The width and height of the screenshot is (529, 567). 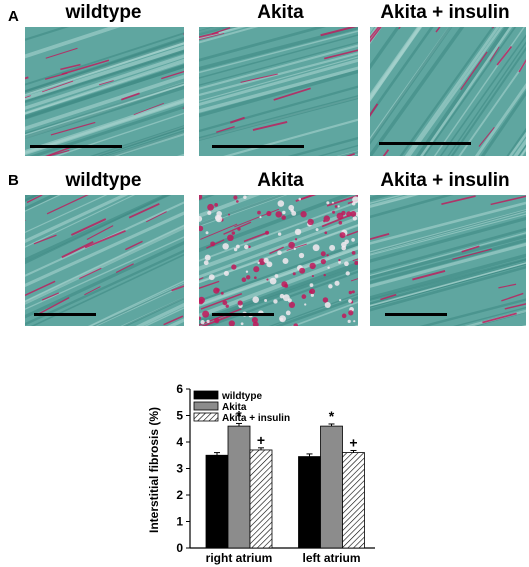 I want to click on panel-b-title-akita-insulin: Akita + insulin, so click(x=445, y=180).